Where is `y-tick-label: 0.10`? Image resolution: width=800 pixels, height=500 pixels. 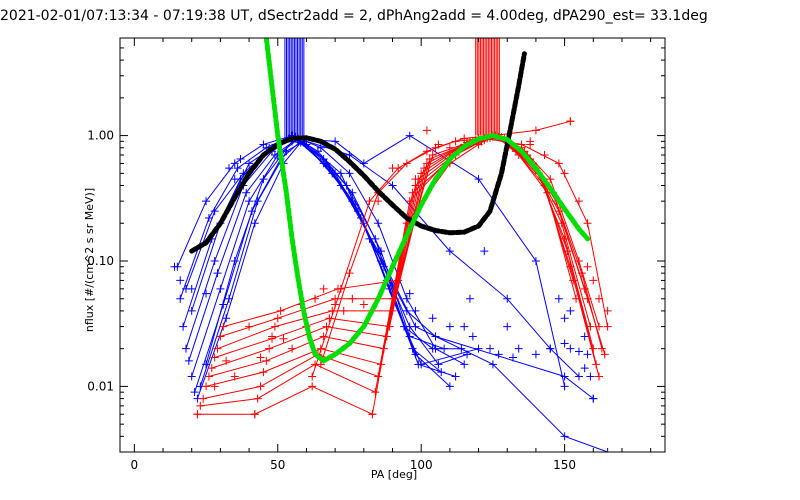 y-tick-label: 0.10 is located at coordinates (100, 261).